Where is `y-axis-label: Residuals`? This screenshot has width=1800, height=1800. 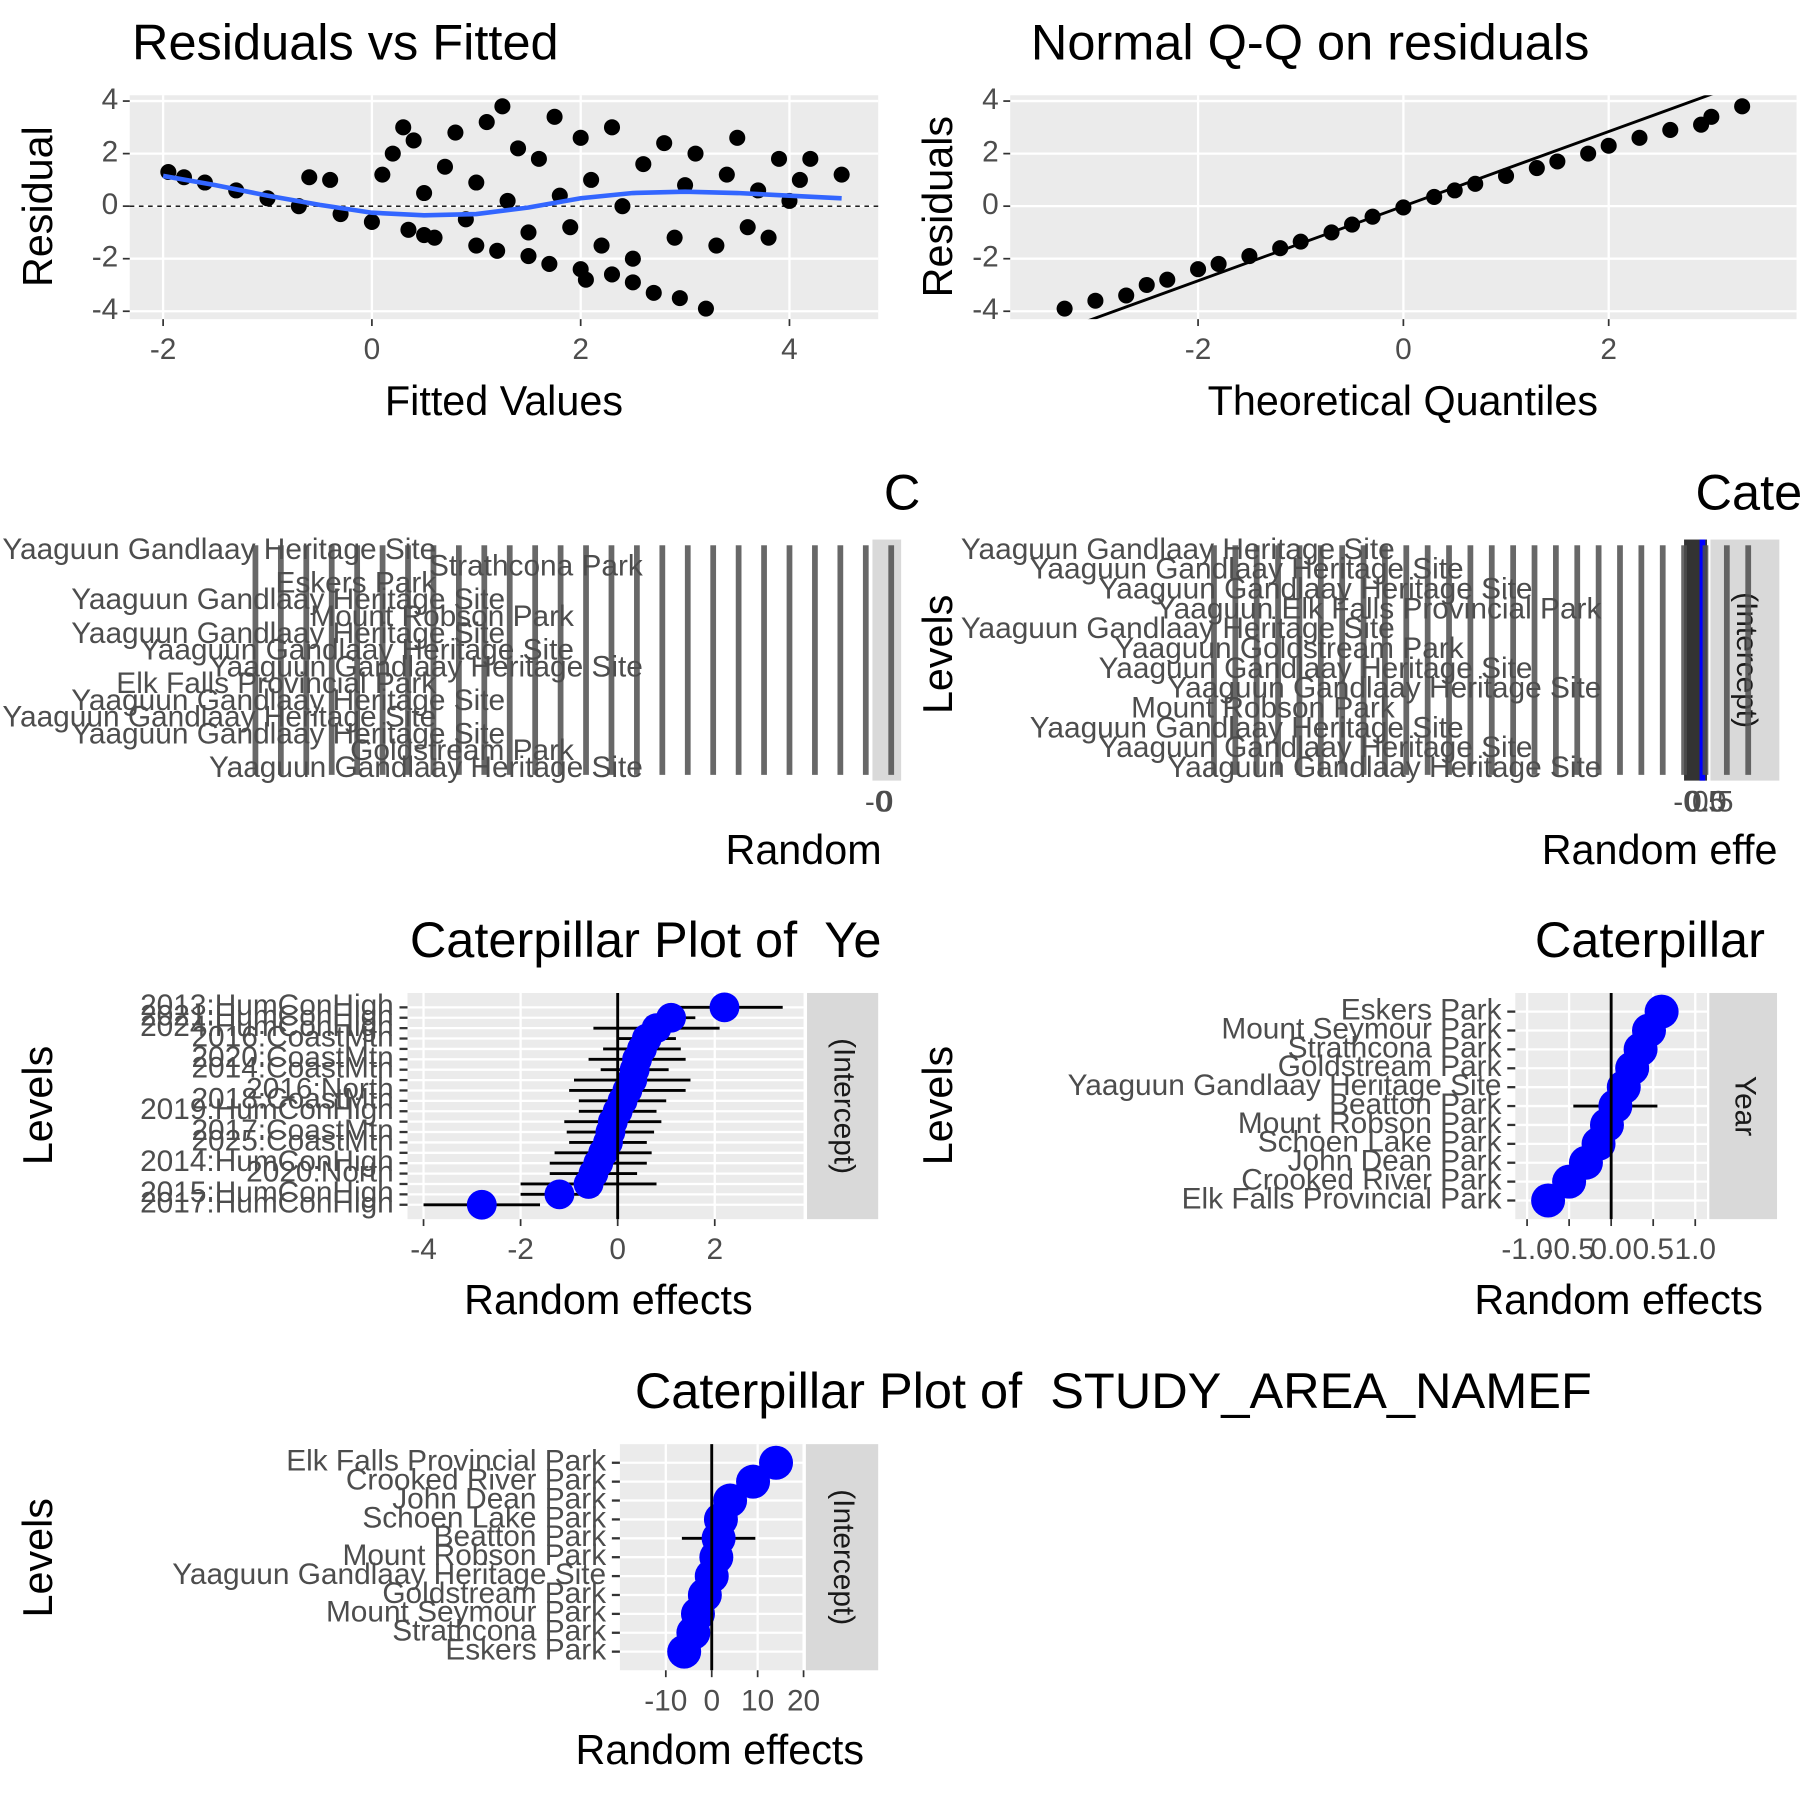 y-axis-label: Residuals is located at coordinates (938, 206).